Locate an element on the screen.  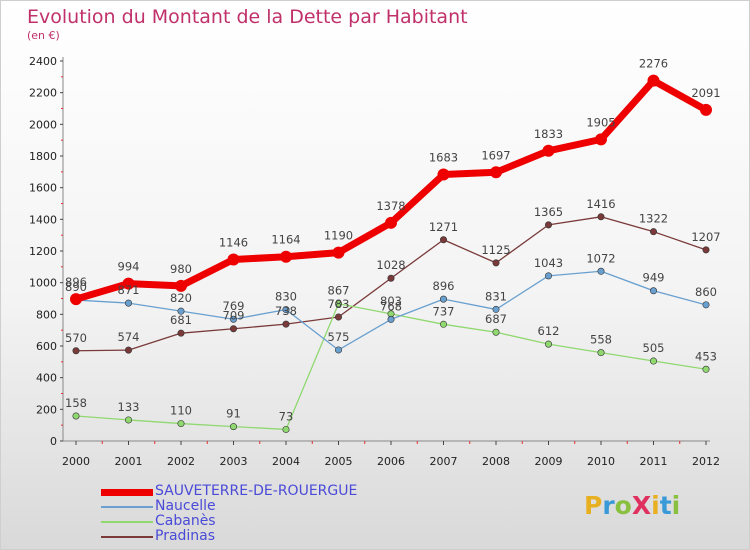
y-tick-label: 800 is located at coordinates (46, 314).